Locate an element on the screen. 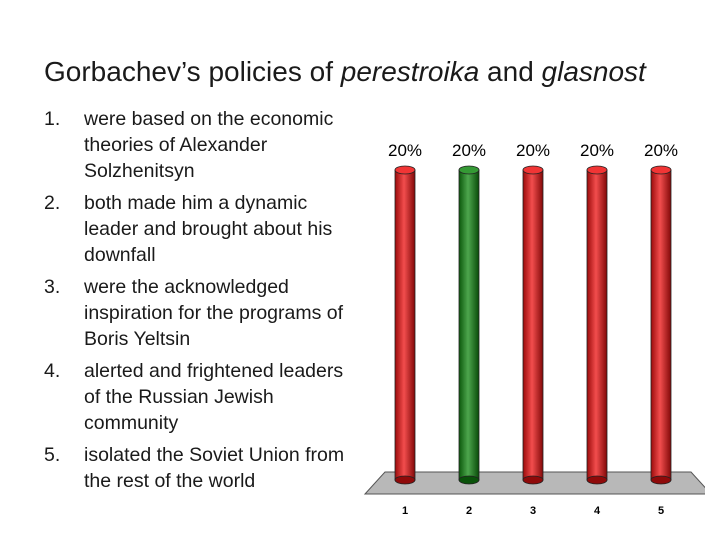 This screenshot has width=720, height=540. x-tick-label: 4 is located at coordinates (597, 511).